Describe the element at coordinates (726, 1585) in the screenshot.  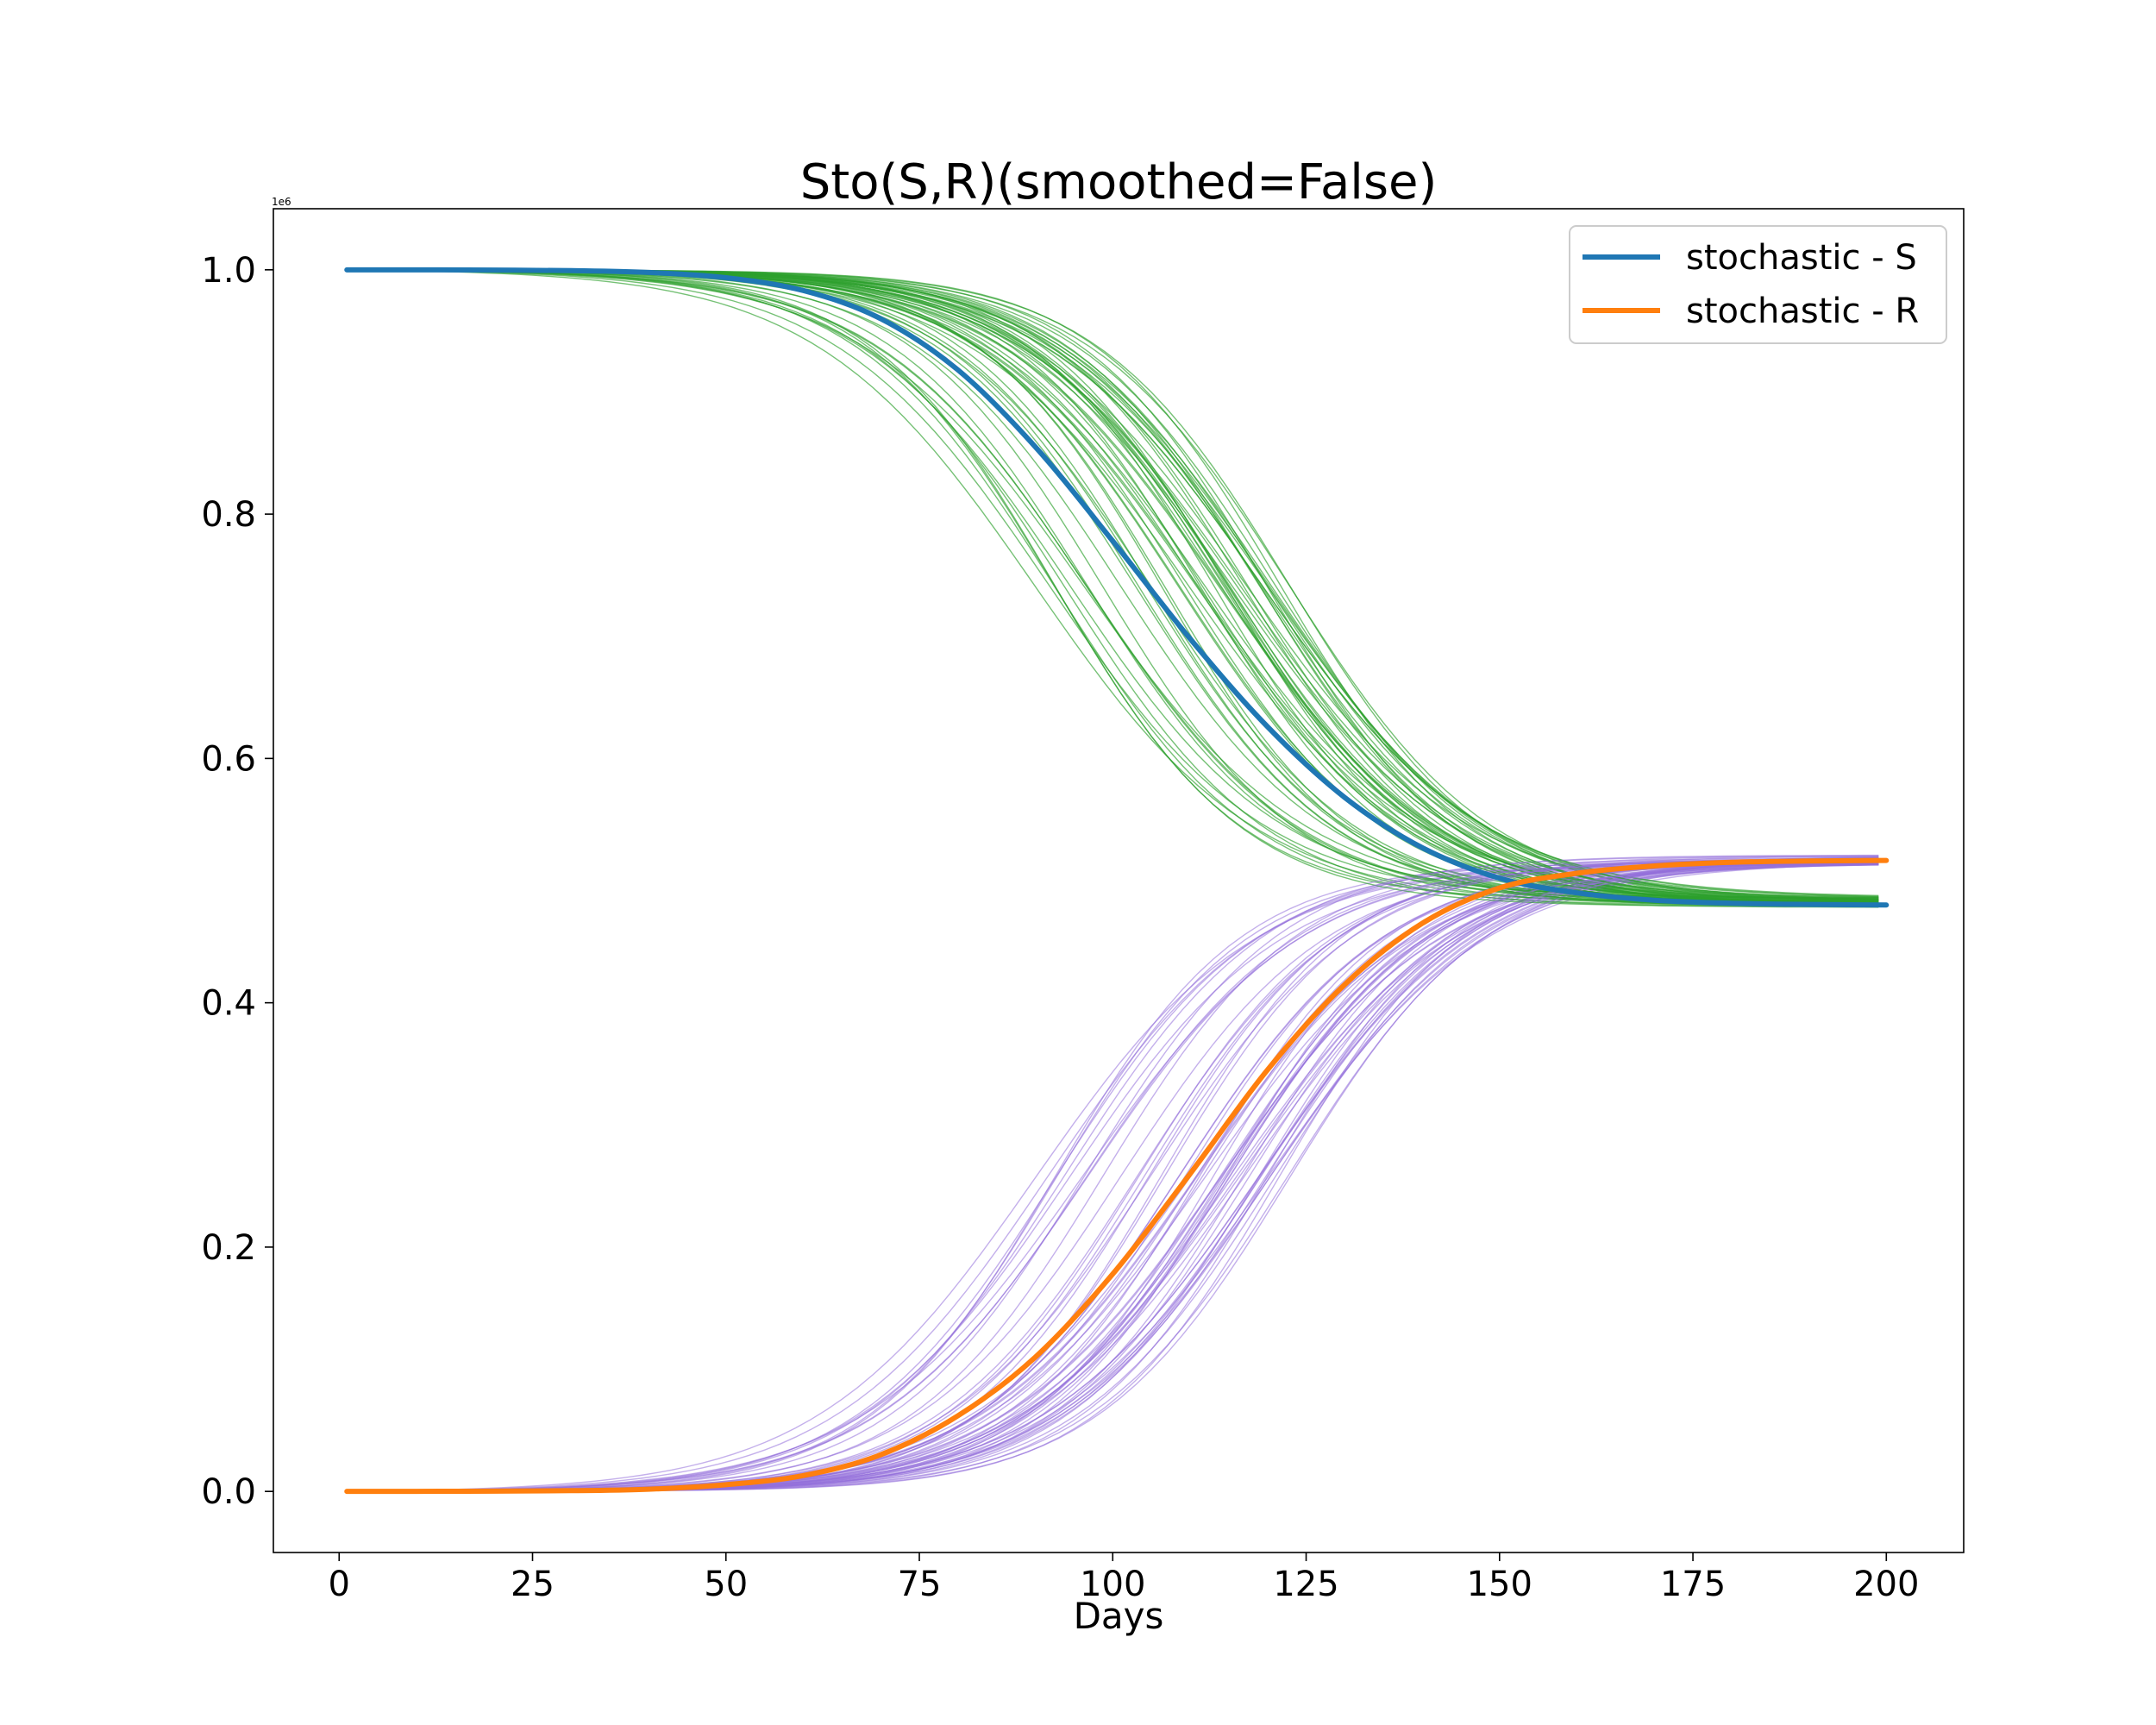
I see `x-tick-label: 50` at that location.